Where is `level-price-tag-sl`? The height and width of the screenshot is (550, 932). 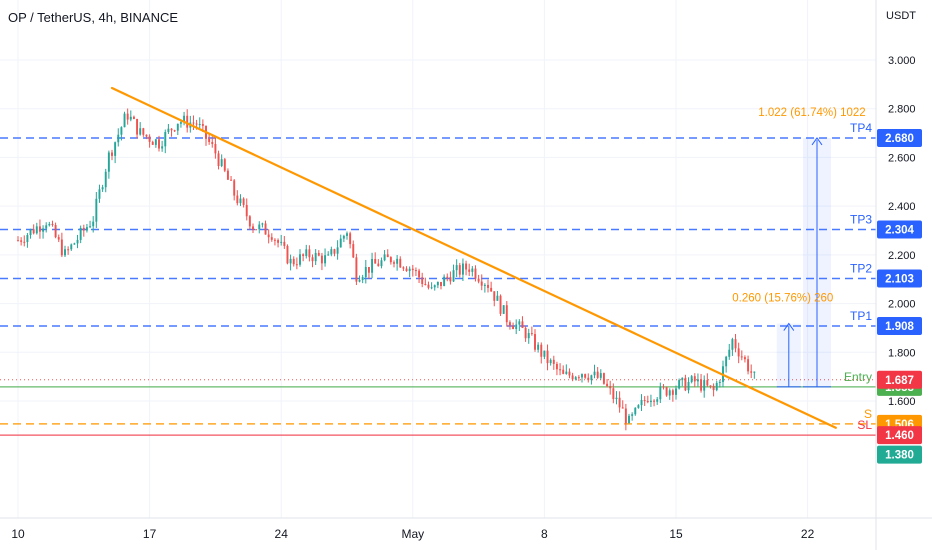 level-price-tag-sl is located at coordinates (899, 435).